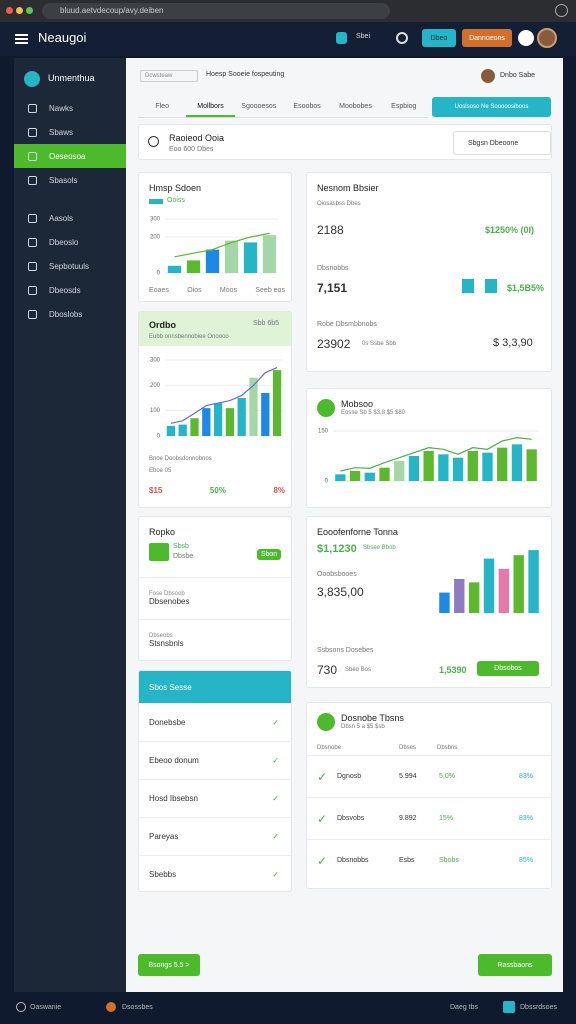 The image size is (576, 1024). Describe the element at coordinates (538, 1007) in the screenshot. I see `footer-text: Dbssrdsoes` at that location.